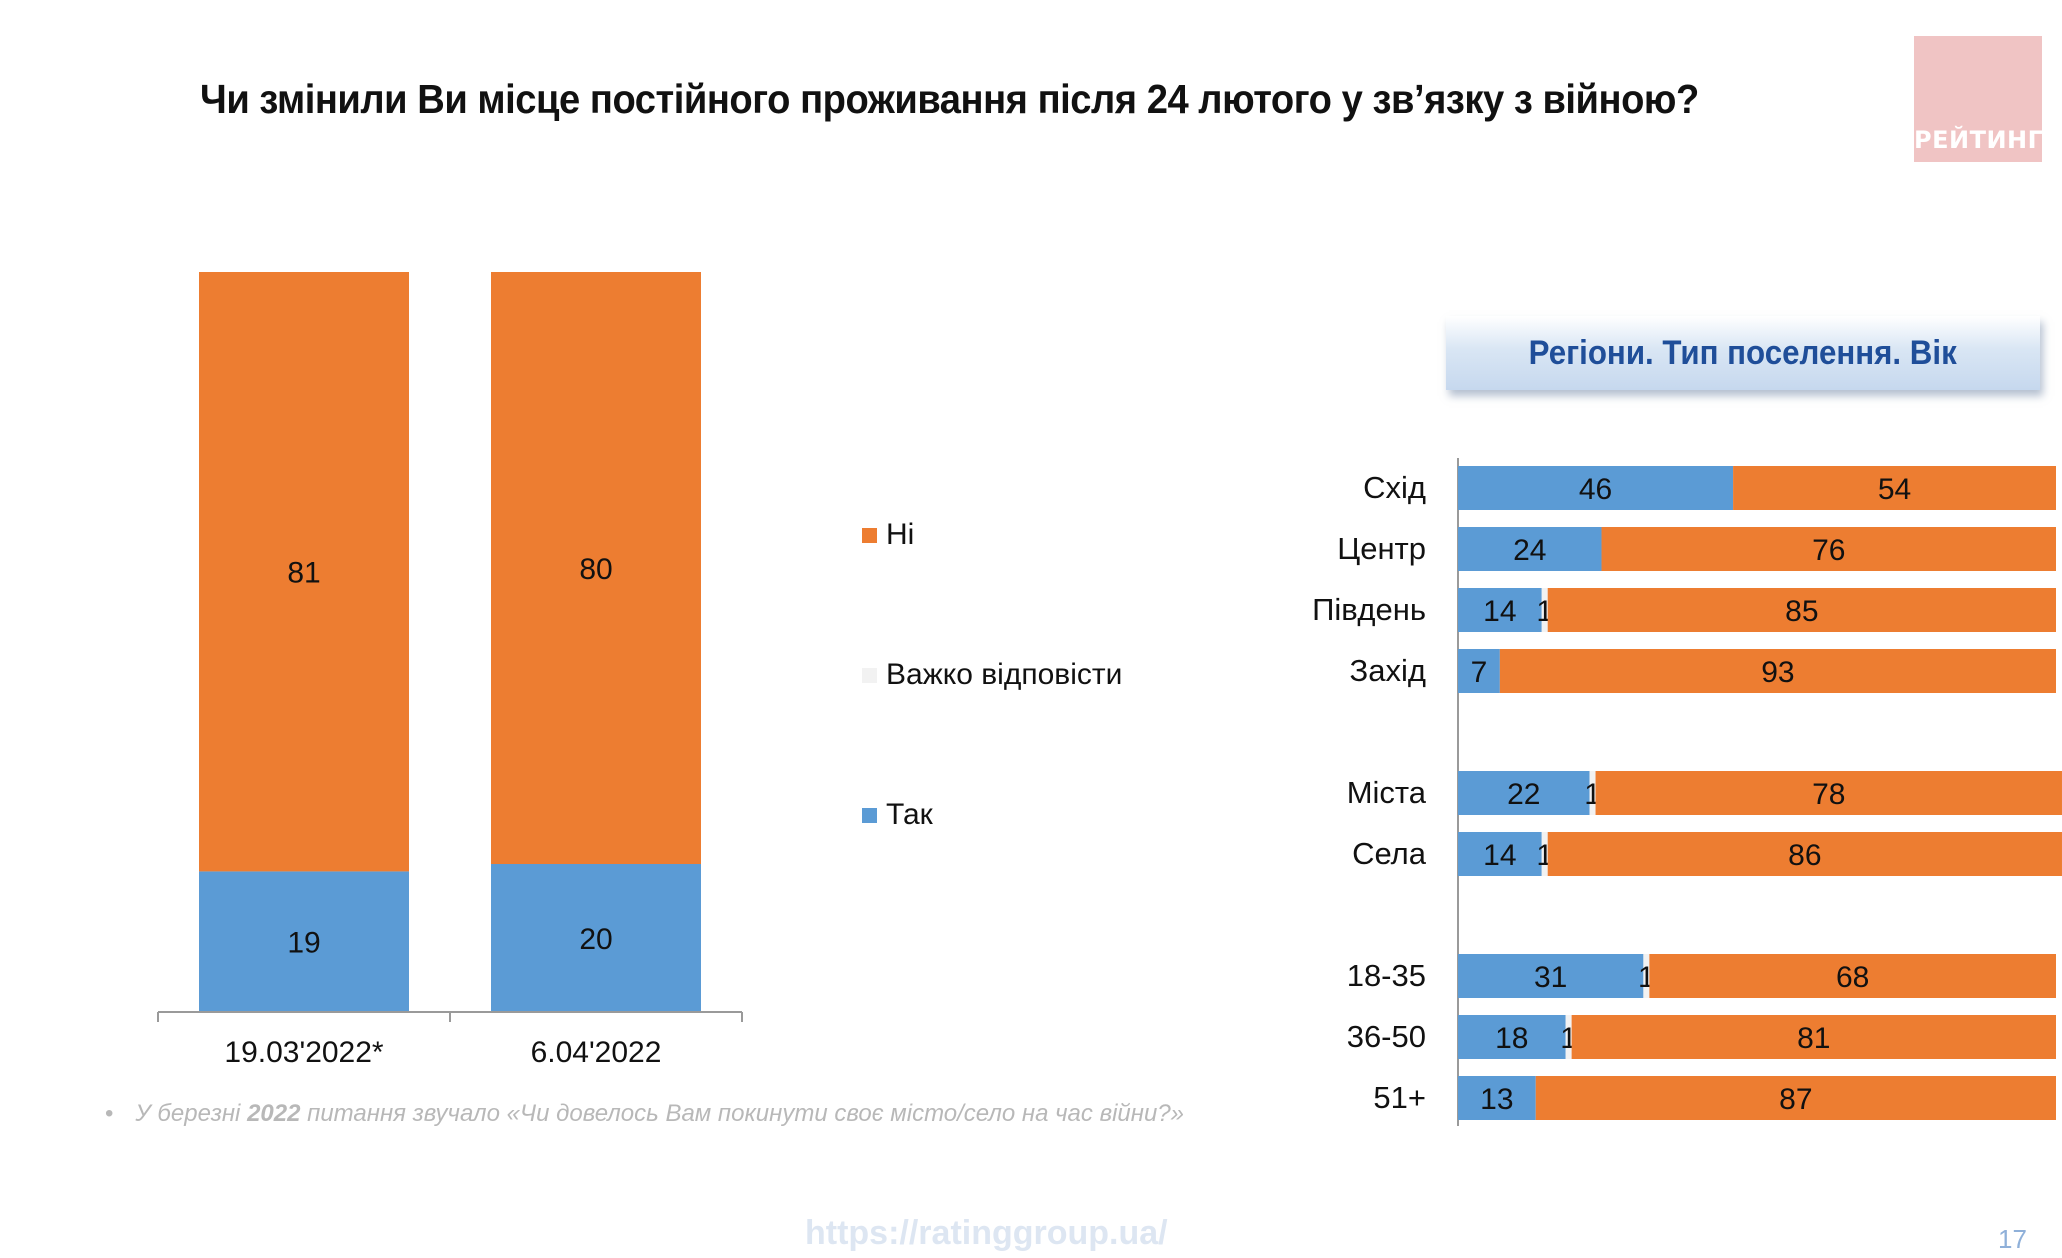 Image resolution: width=2062 pixels, height=1258 pixels. What do you see at coordinates (274, 1113) in the screenshot?
I see `footnote-year: 2022` at bounding box center [274, 1113].